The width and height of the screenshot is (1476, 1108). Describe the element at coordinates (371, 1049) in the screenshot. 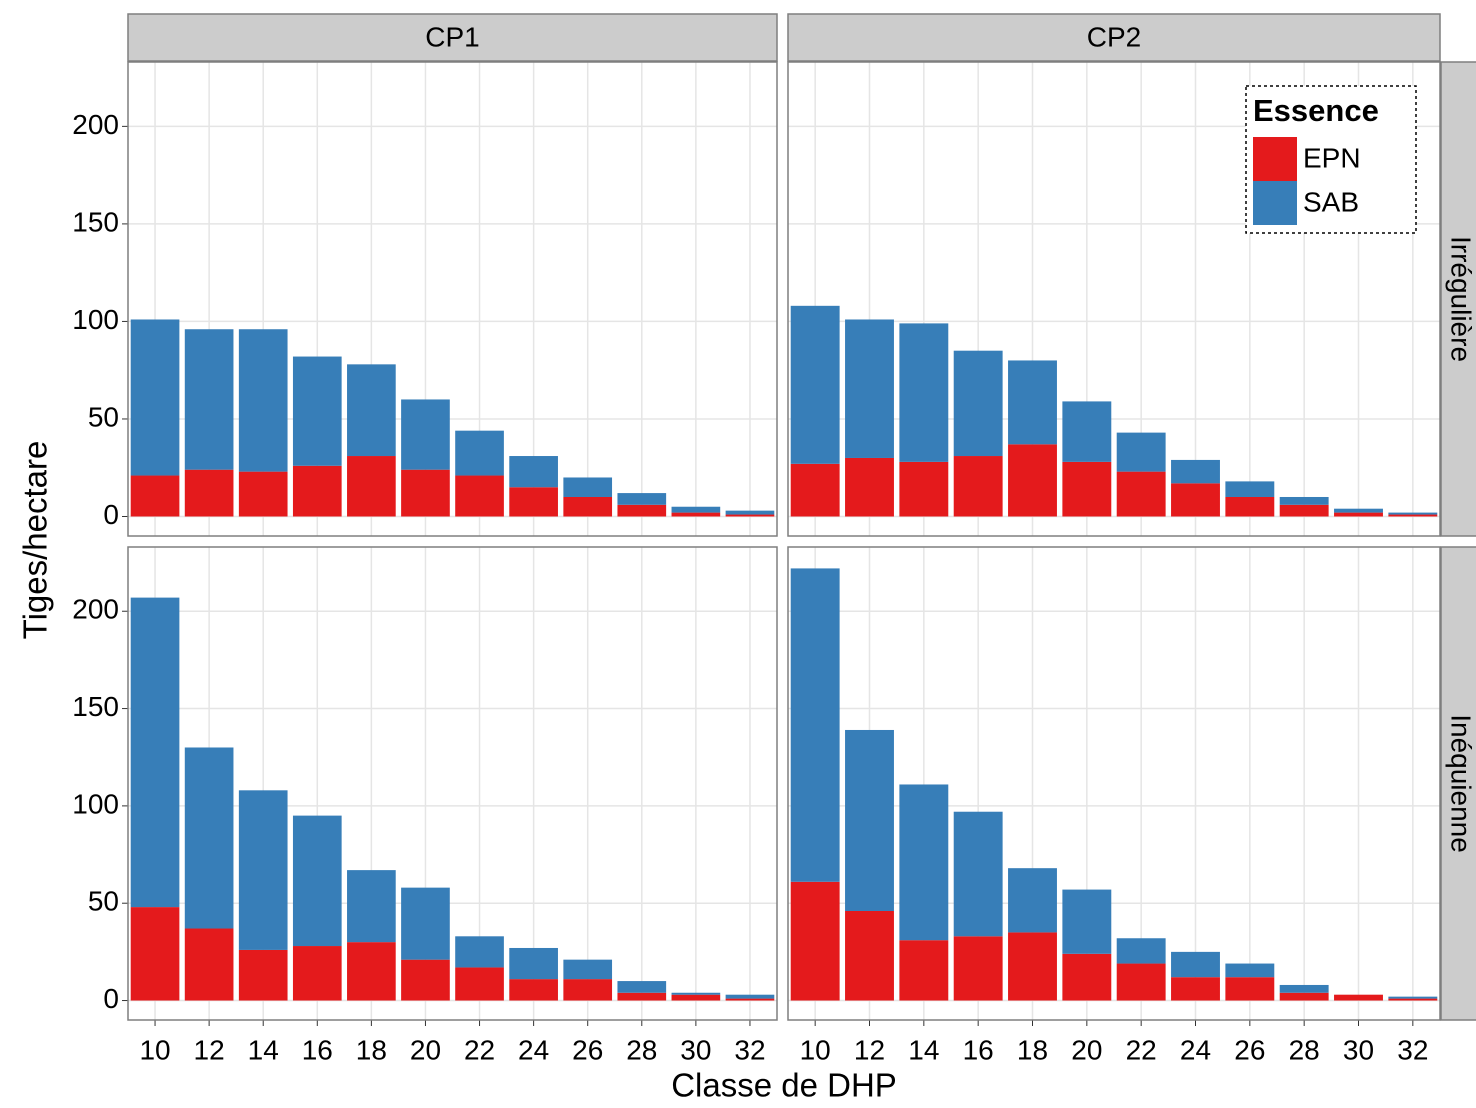

I see `x-tick-label: 18` at that location.